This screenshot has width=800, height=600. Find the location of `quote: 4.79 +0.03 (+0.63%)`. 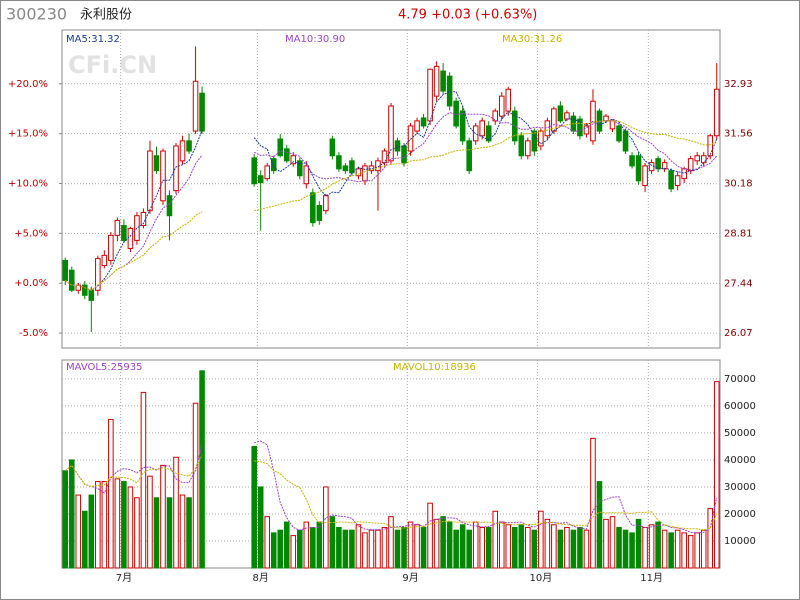

quote: 4.79 +0.03 (+0.63%) is located at coordinates (467, 15).